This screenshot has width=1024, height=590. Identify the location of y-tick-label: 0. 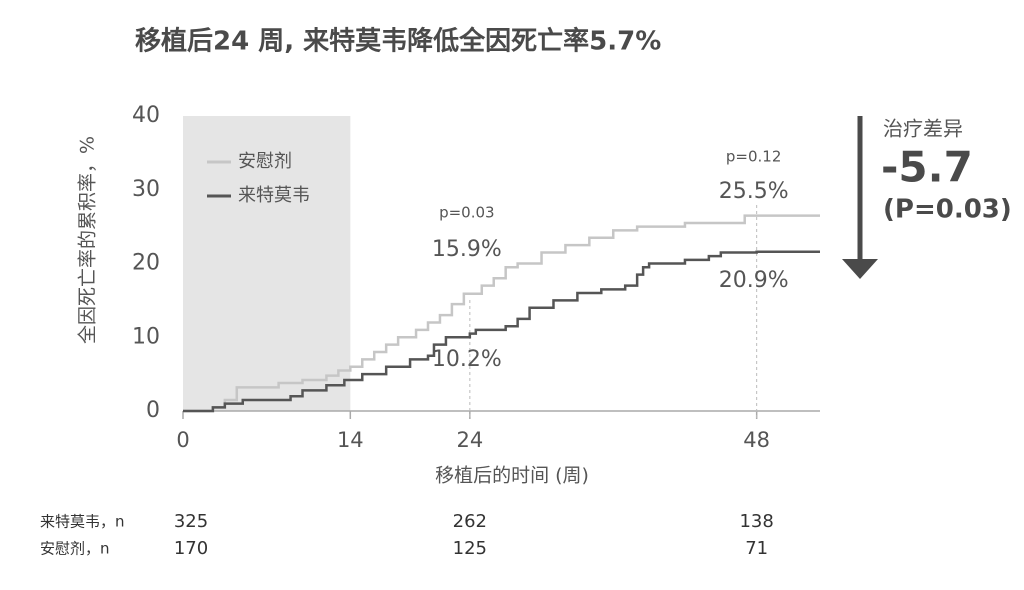
(153, 410).